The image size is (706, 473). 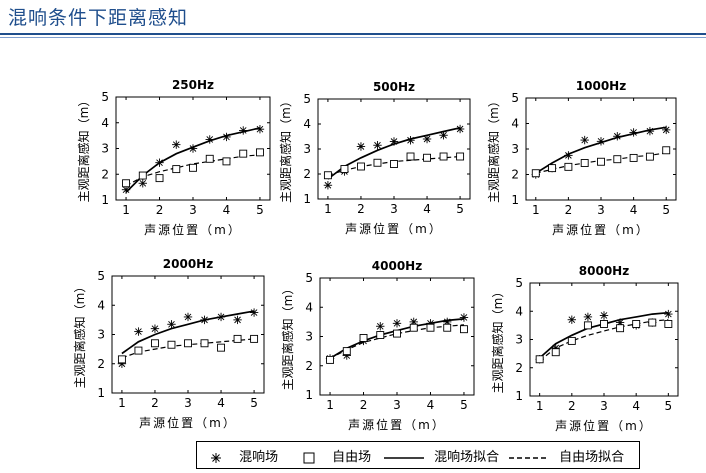 I want to click on legend-reverb: 混响场, so click(x=243, y=455).